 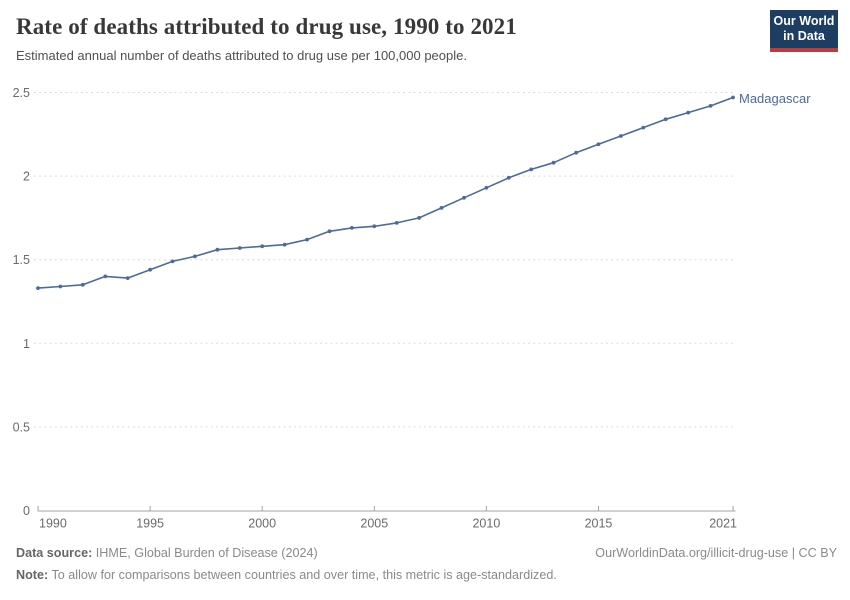 I want to click on y-axis-tick-label: 0.5, so click(x=21, y=427).